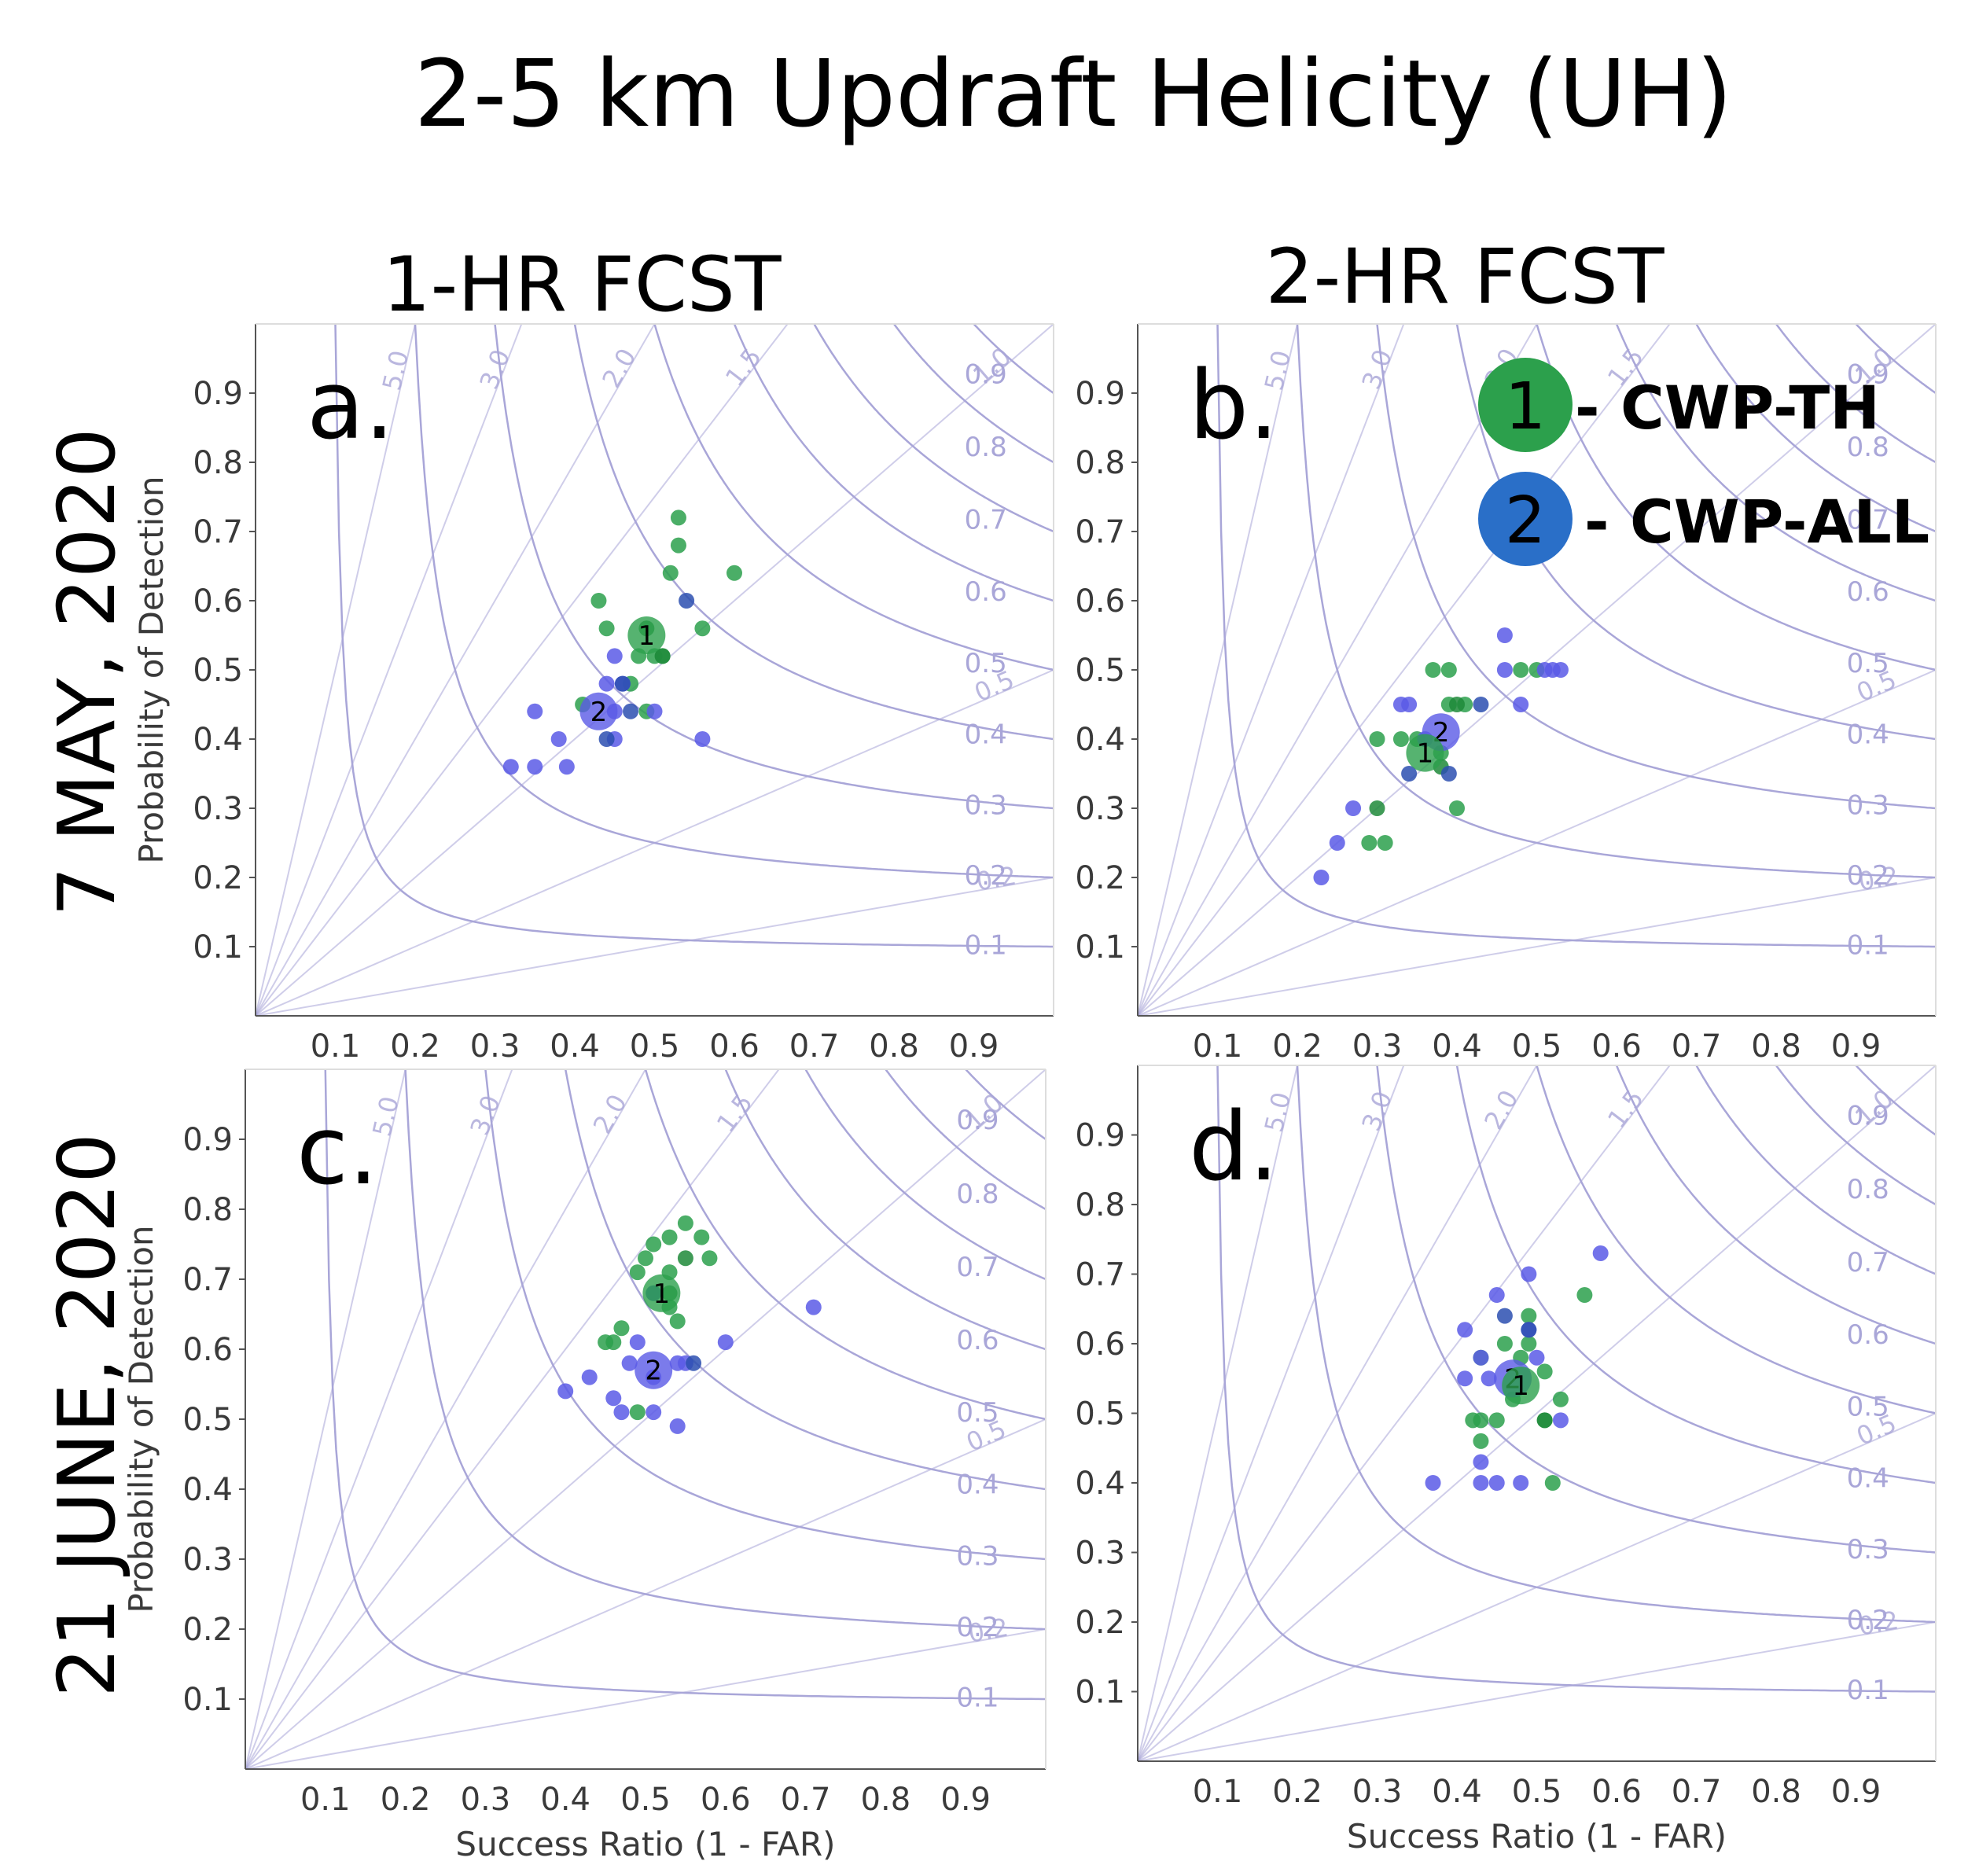  Describe the element at coordinates (495, 1046) in the screenshot. I see `x-tick-label: 0.3` at that location.